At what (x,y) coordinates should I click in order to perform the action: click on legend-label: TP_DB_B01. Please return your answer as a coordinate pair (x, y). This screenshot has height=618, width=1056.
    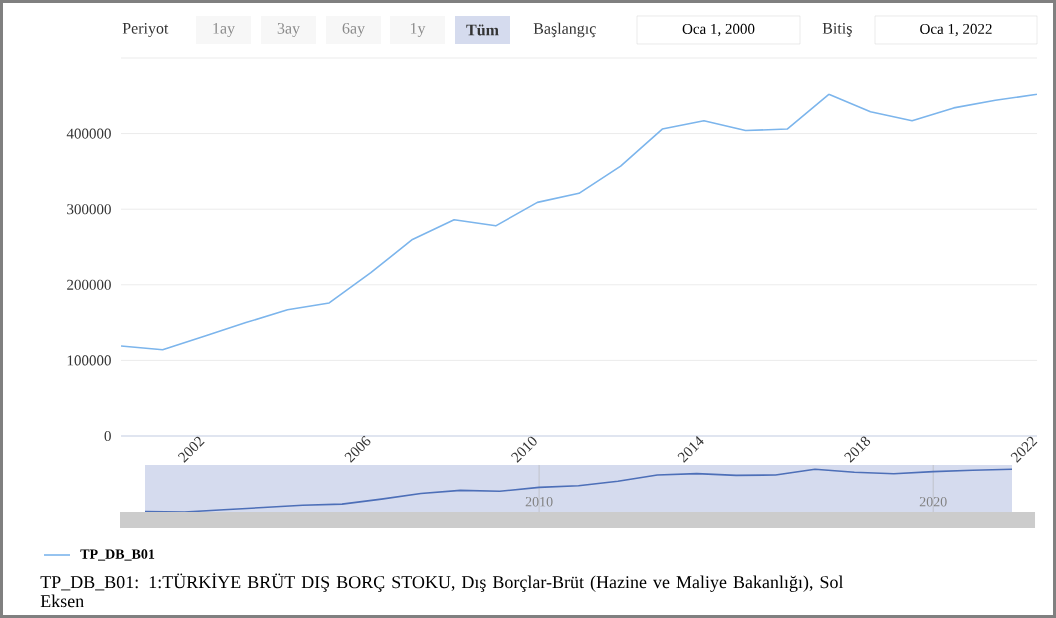
    Looking at the image, I should click on (117, 555).